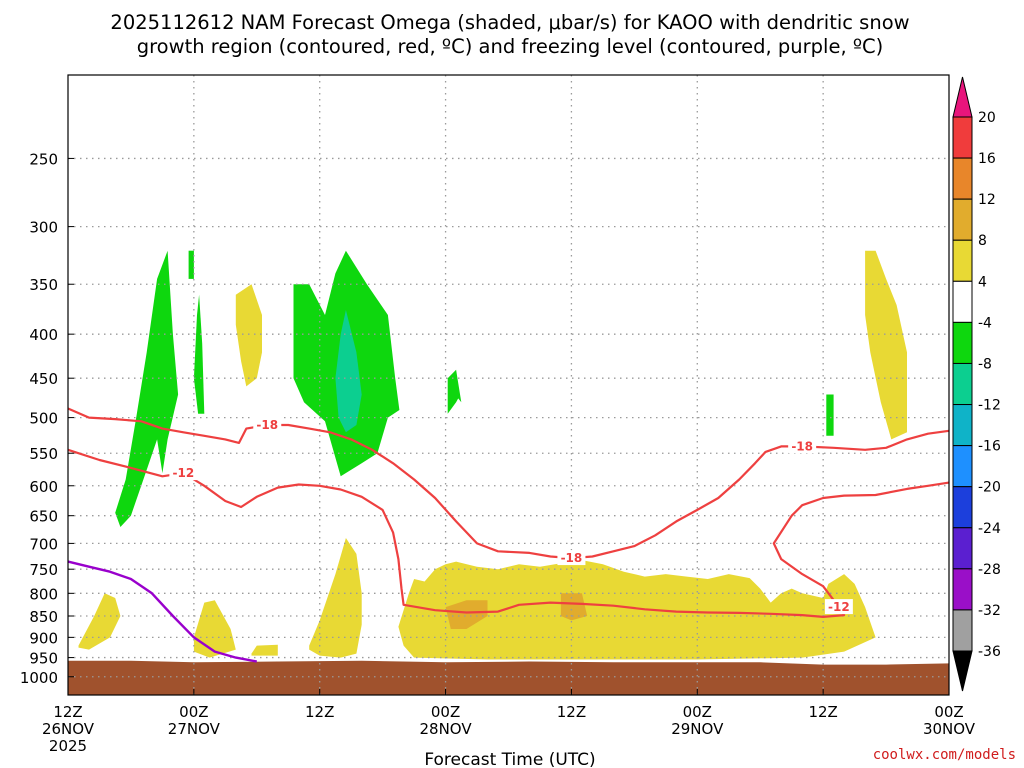 The width and height of the screenshot is (1024, 768). What do you see at coordinates (43, 454) in the screenshot?
I see `y-tick-label-550: 550` at bounding box center [43, 454].